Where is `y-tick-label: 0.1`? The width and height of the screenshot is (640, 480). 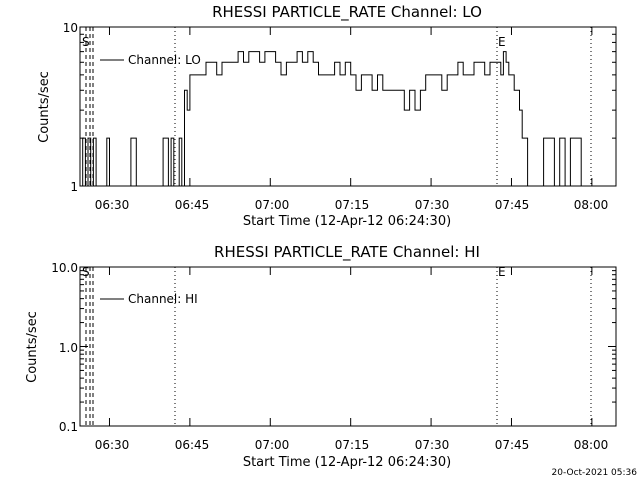 y-tick-label: 0.1 is located at coordinates (68, 427).